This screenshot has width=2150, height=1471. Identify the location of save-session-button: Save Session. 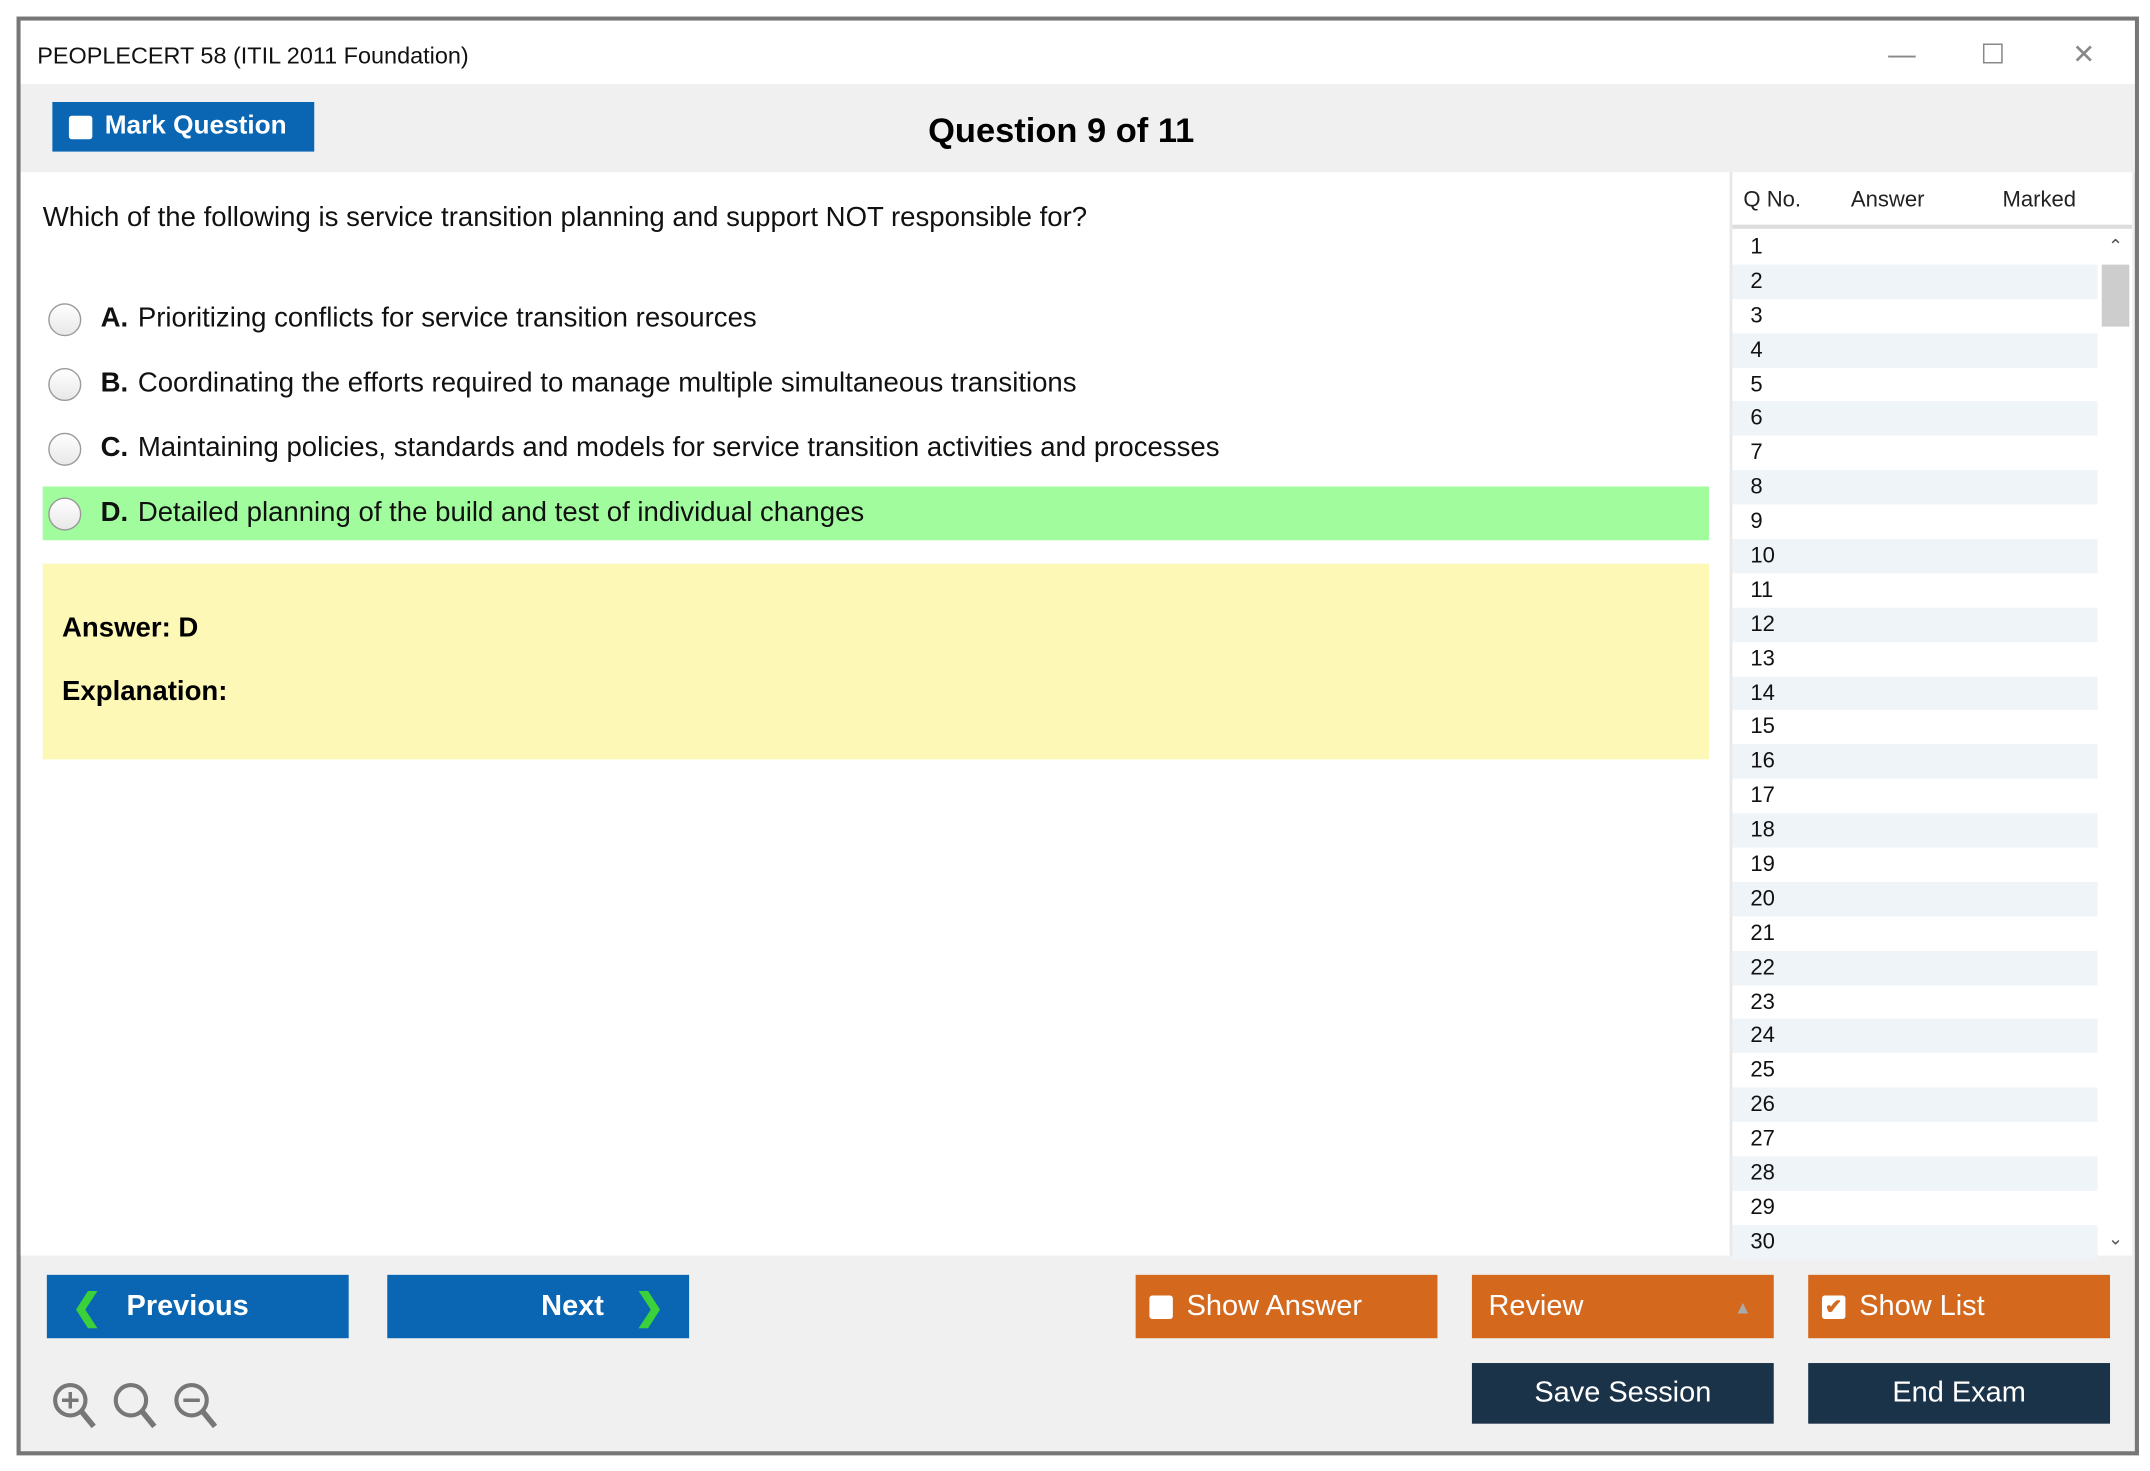
(1622, 1393).